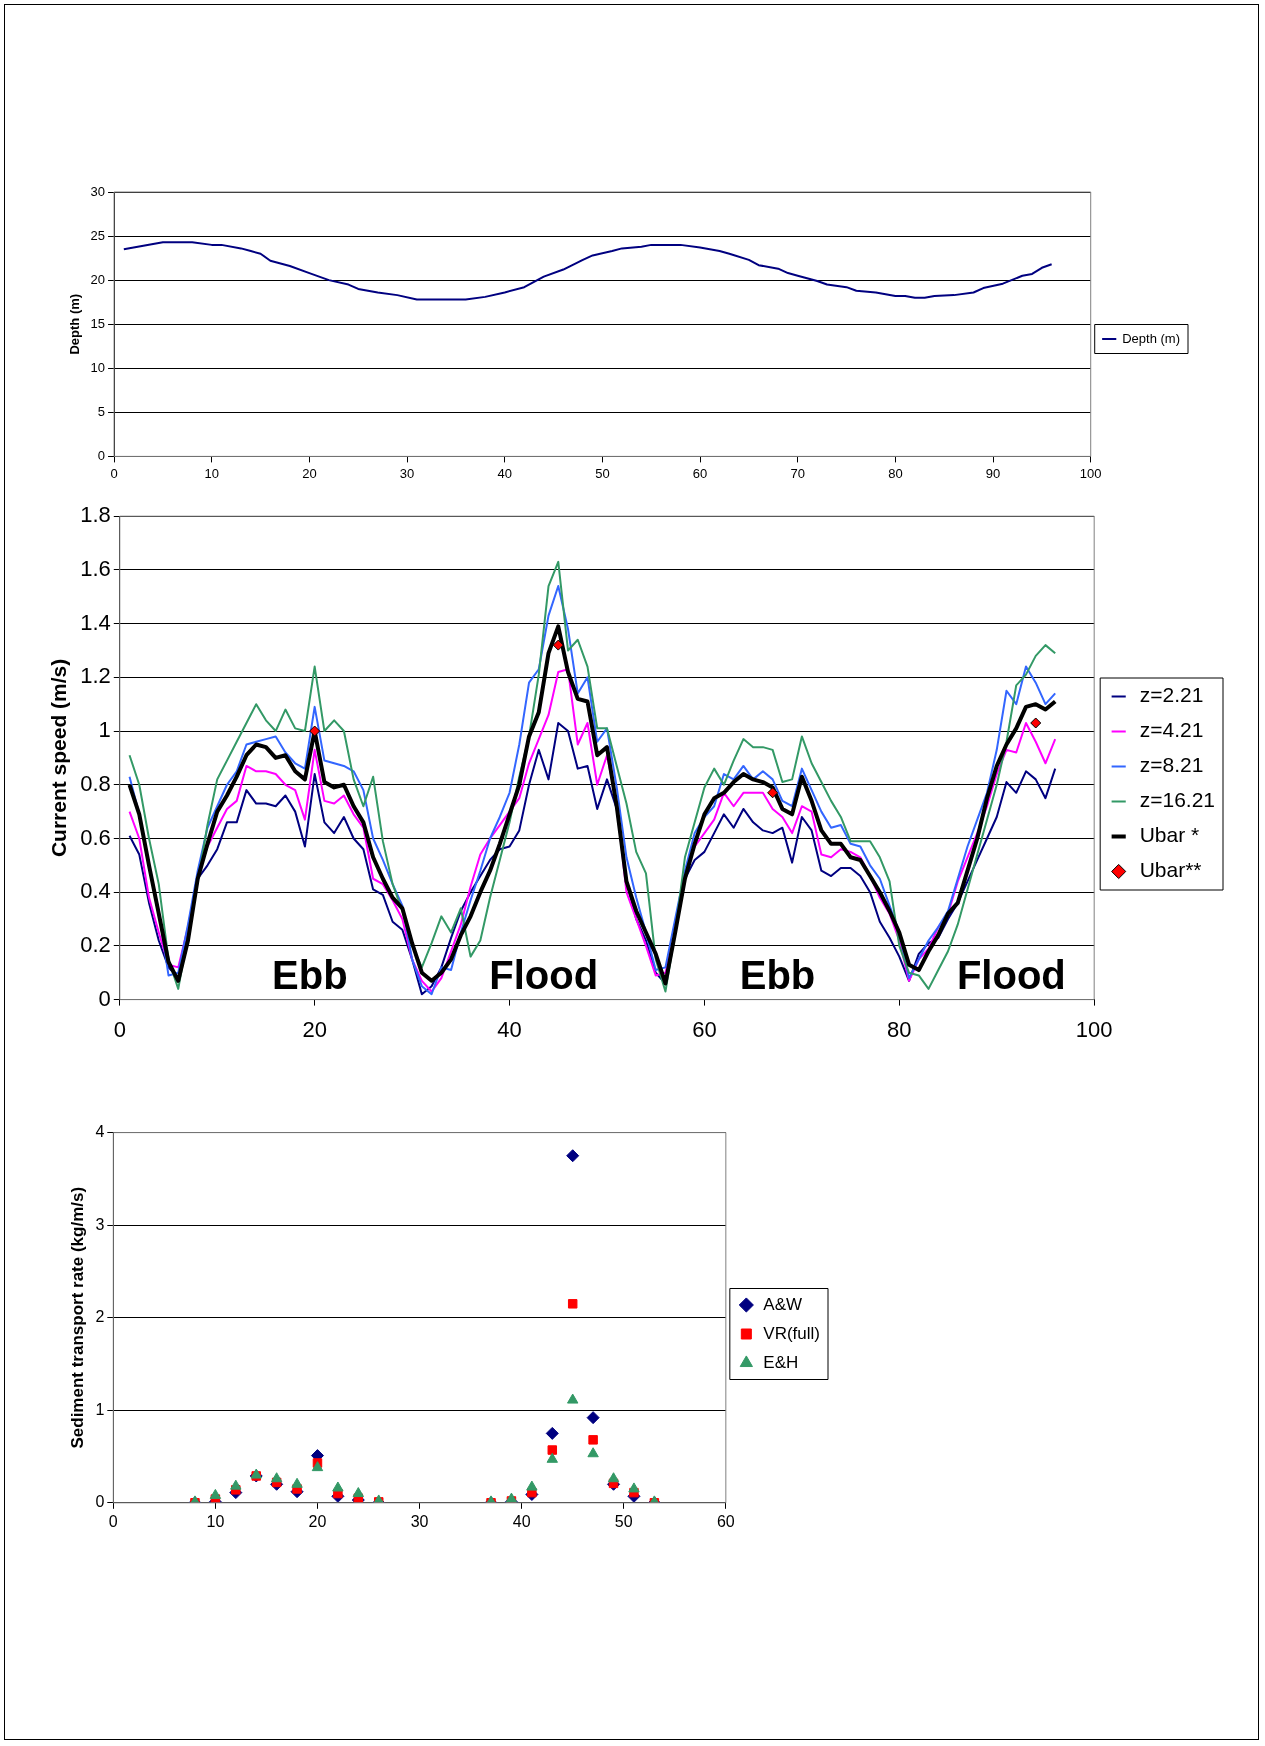 Image resolution: width=1265 pixels, height=1746 pixels. I want to click on y-tick-label: 0.6, so click(95, 837).